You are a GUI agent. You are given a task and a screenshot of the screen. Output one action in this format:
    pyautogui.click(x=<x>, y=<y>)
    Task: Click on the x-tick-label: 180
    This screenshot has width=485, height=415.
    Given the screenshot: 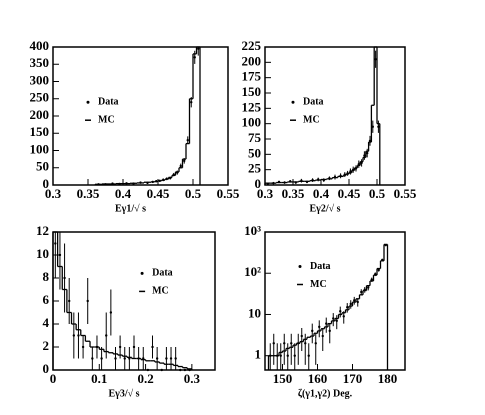 What is the action you would take?
    pyautogui.click(x=388, y=378)
    